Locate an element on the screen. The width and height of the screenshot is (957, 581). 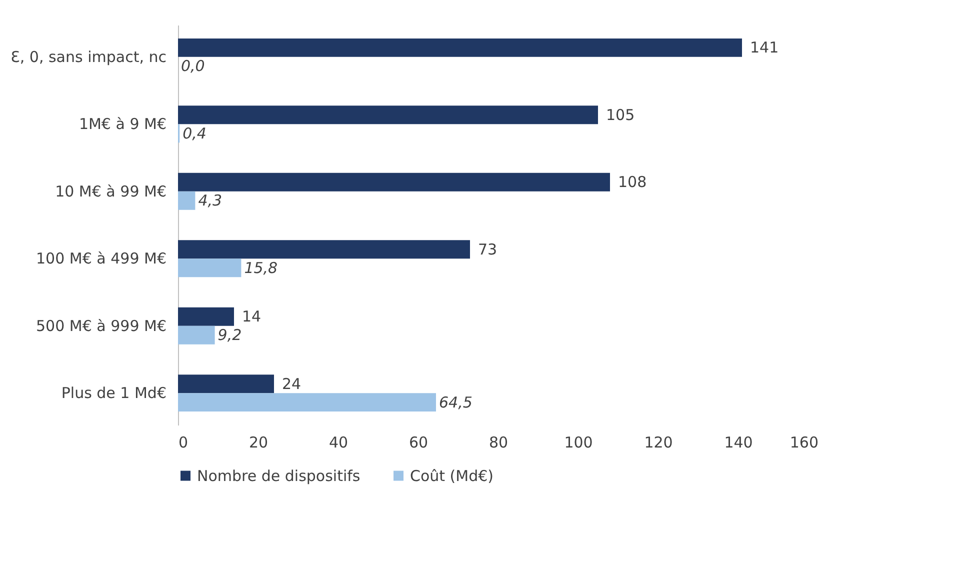
y-tick-label: 100 M€ à 499 M€ is located at coordinates (101, 259).